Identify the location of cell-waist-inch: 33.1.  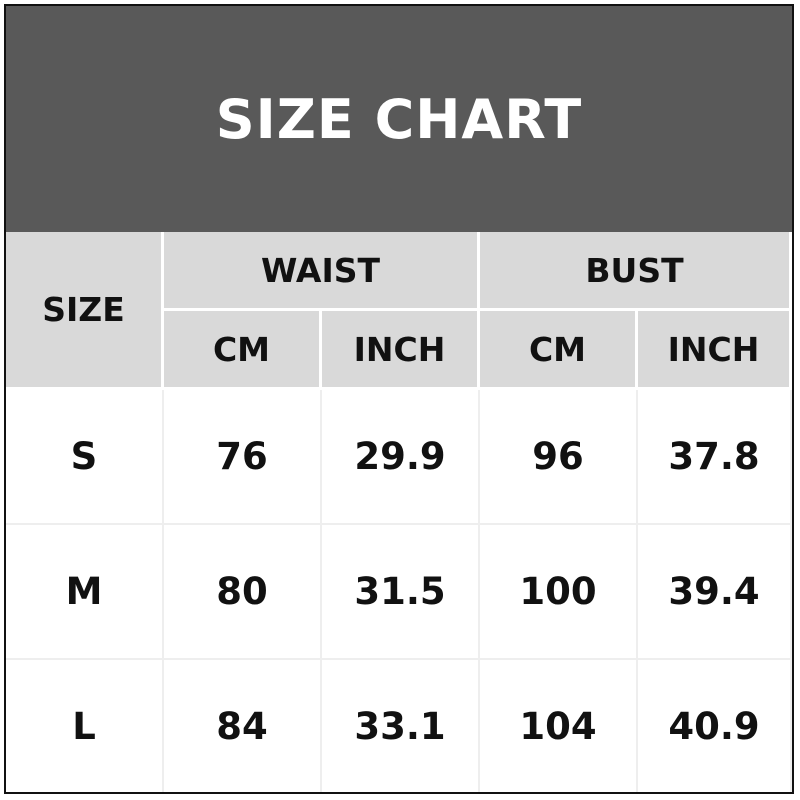
(401, 726).